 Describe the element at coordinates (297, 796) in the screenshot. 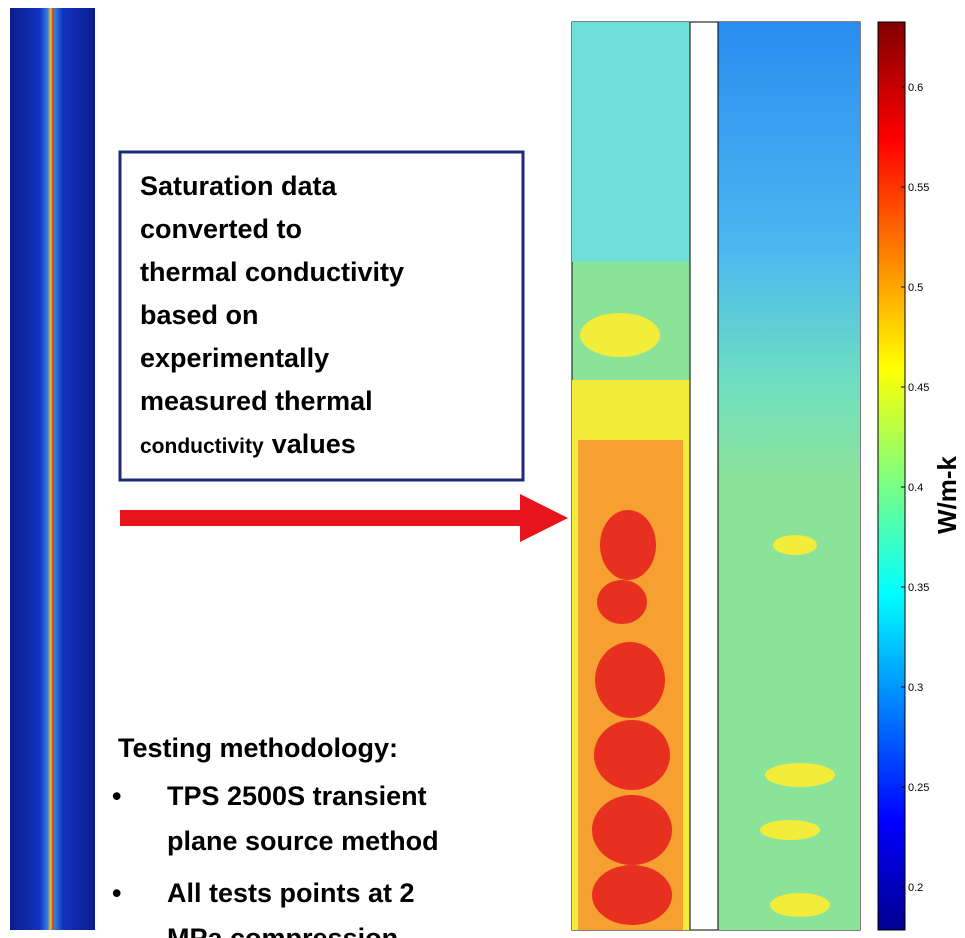

I see `bullet-line: TPS 2500S transient` at that location.